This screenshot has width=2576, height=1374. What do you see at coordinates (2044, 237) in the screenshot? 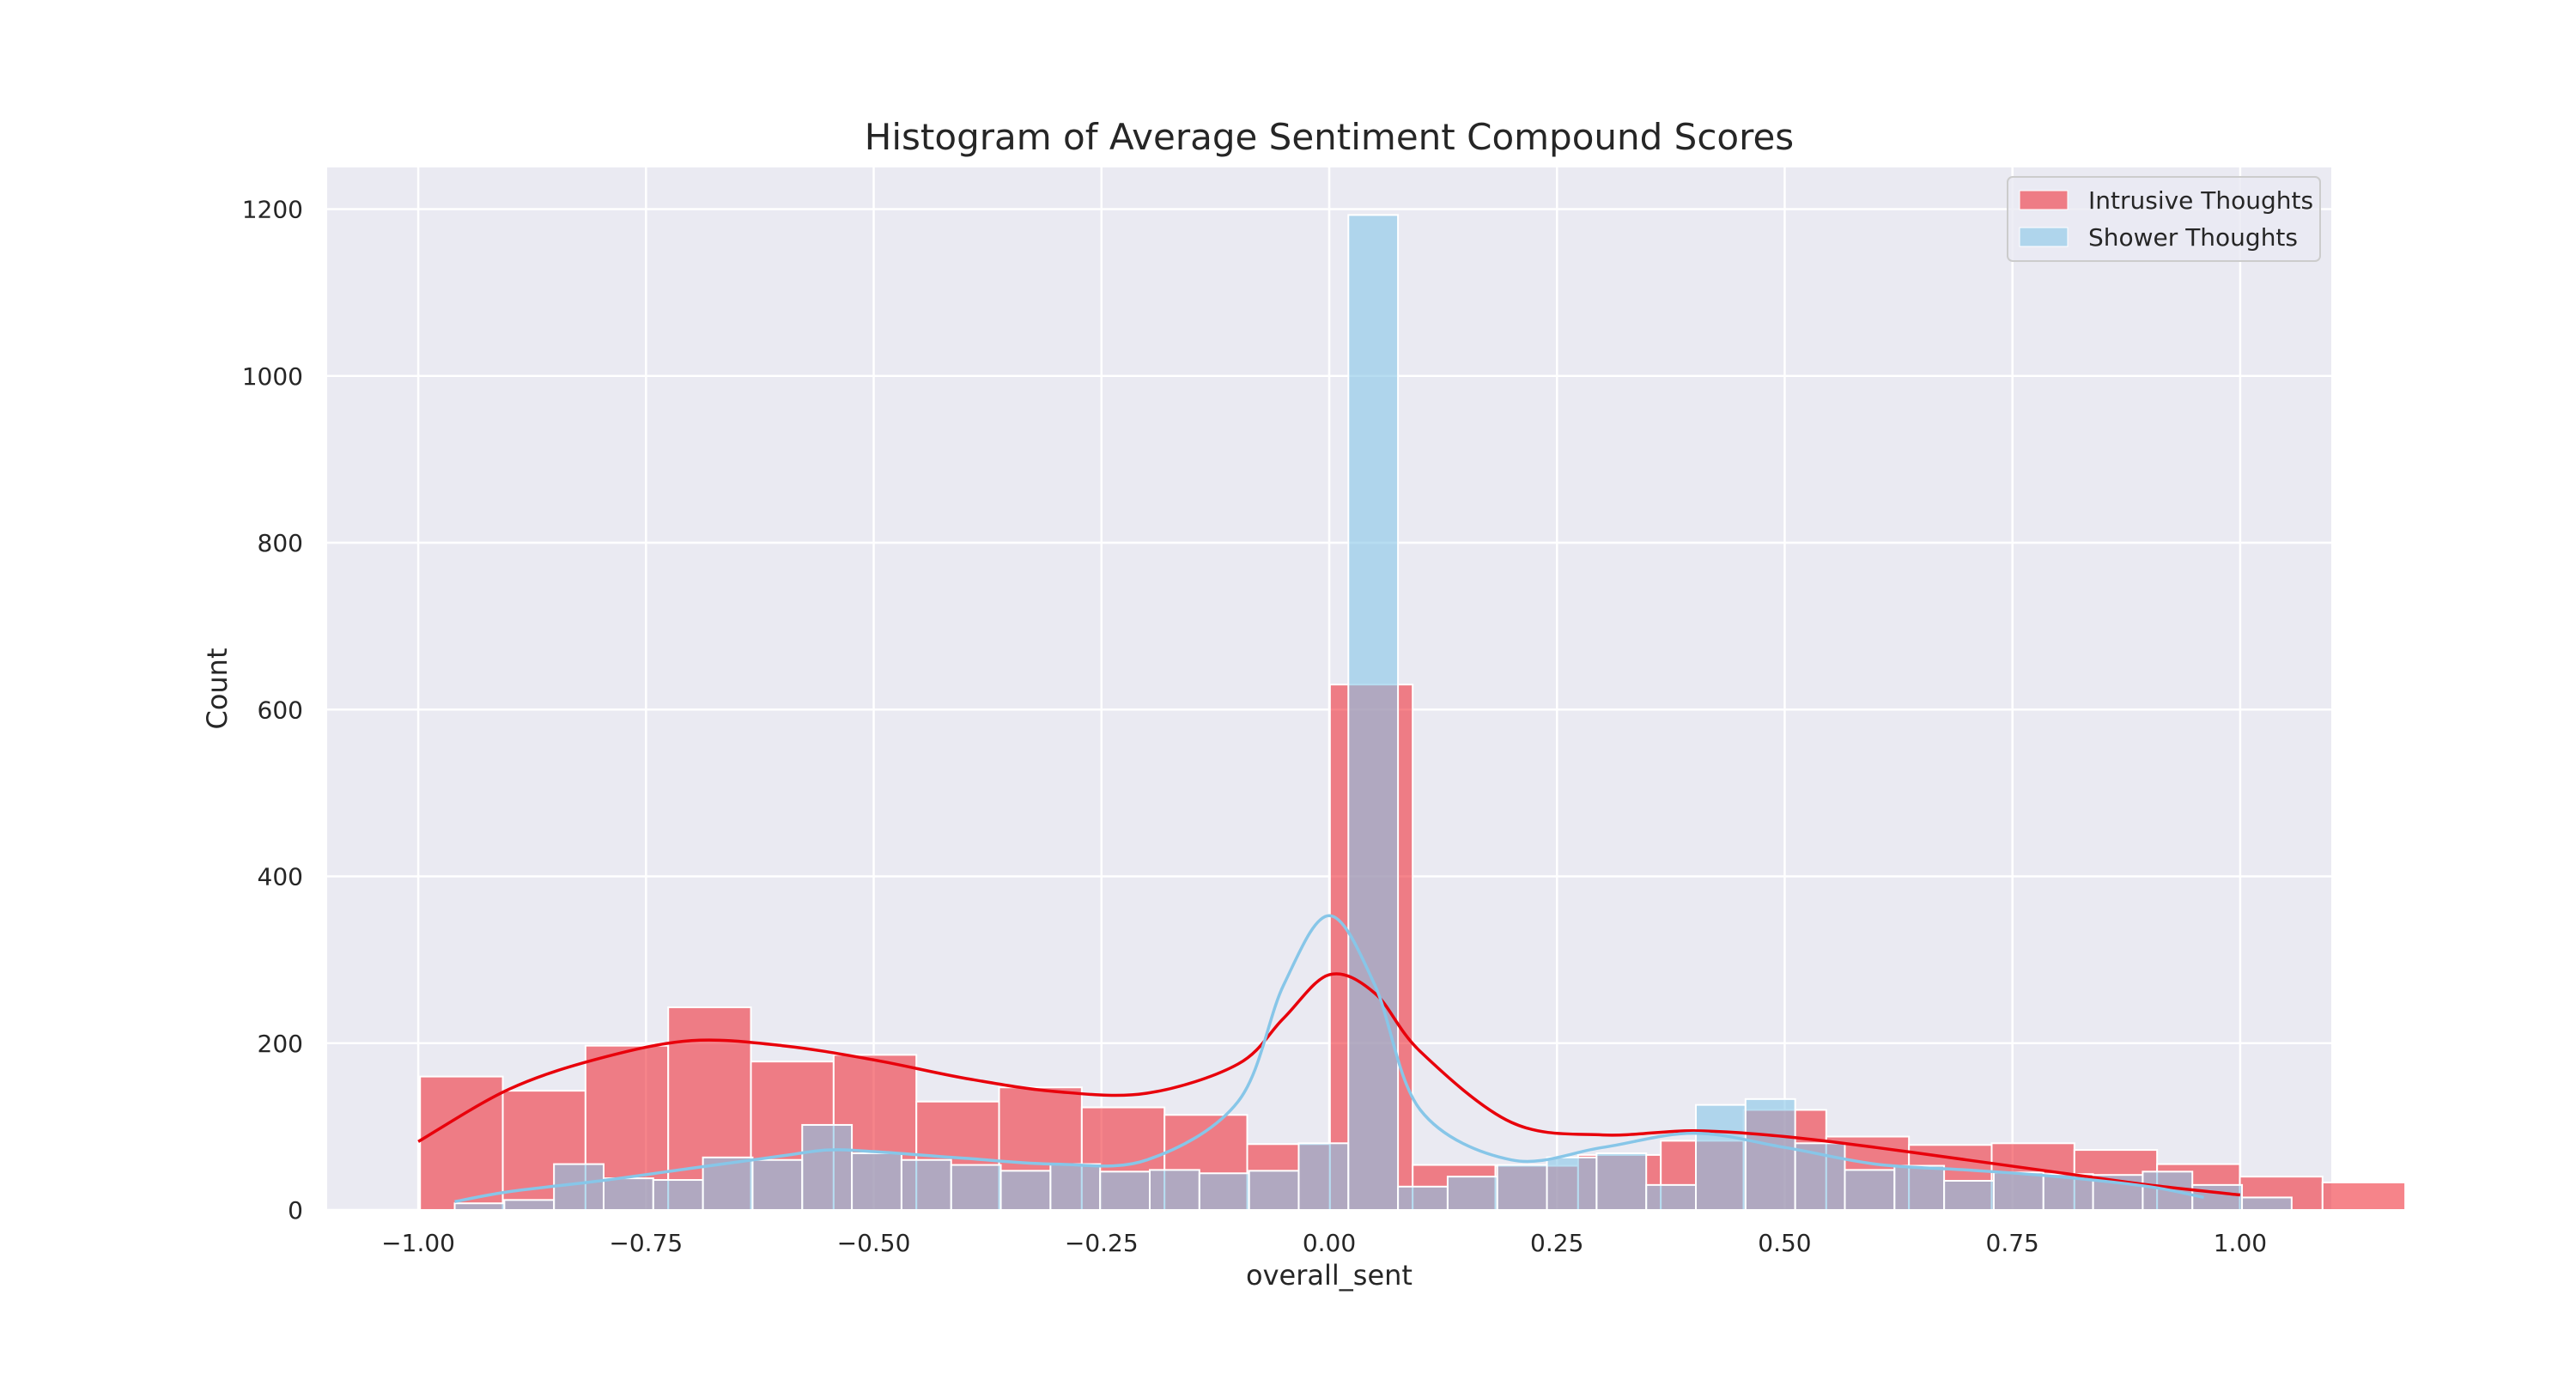
I see `legend-swatch-shower` at bounding box center [2044, 237].